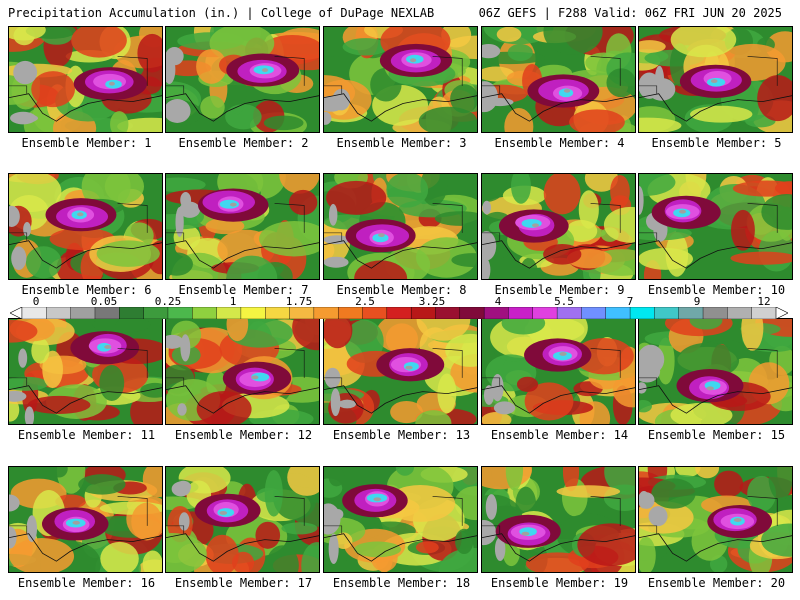  I want to click on colorbar-tick-label: 12, so click(764, 301).